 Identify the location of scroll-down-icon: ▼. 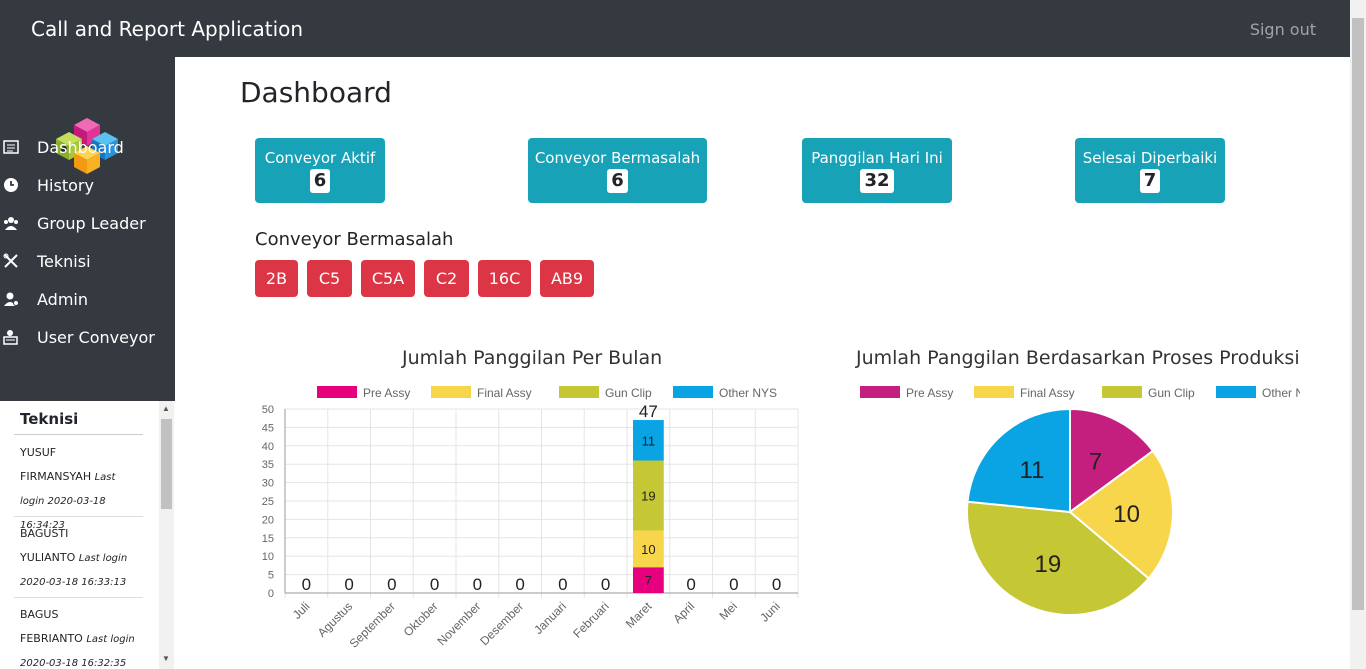
(166, 658).